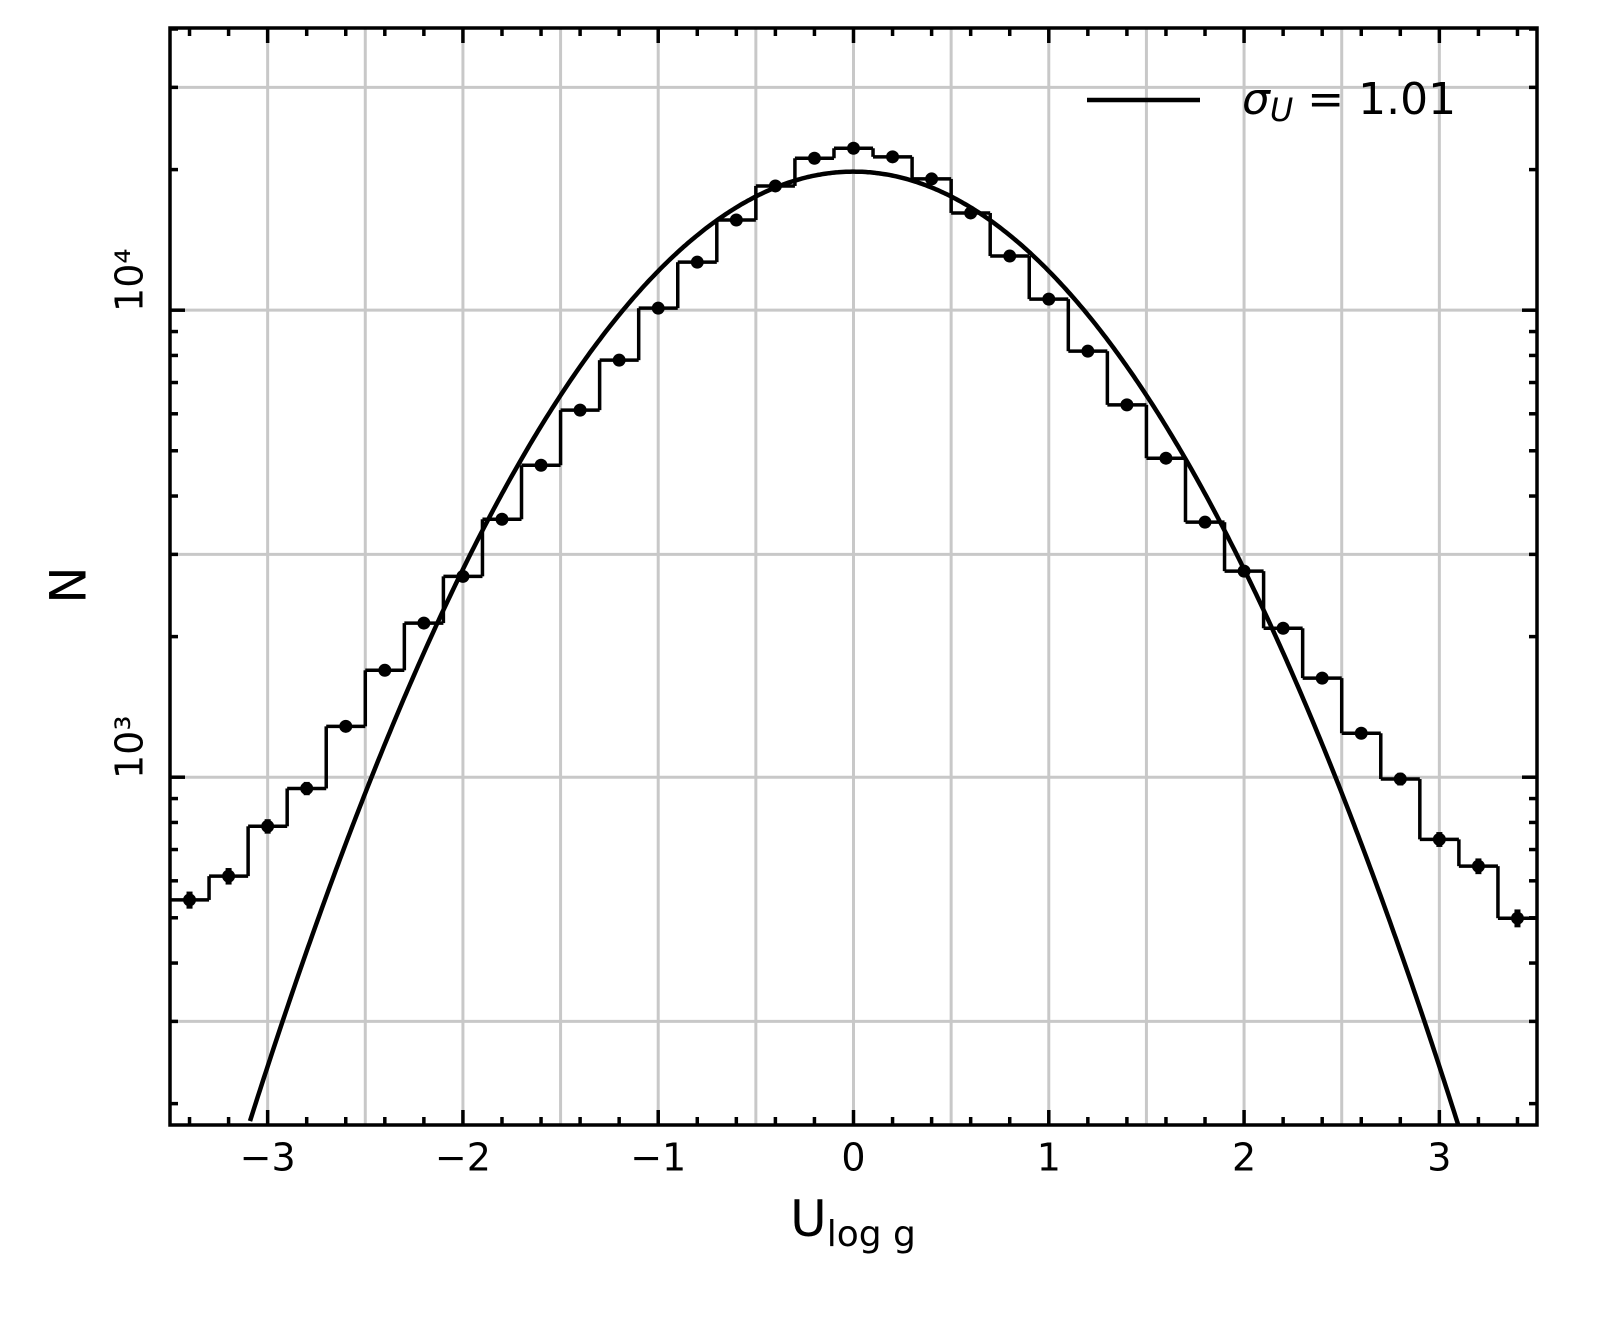 Image resolution: width=1600 pixels, height=1335 pixels. Describe the element at coordinates (658, 1158) in the screenshot. I see `x-tick-label: −1` at that location.